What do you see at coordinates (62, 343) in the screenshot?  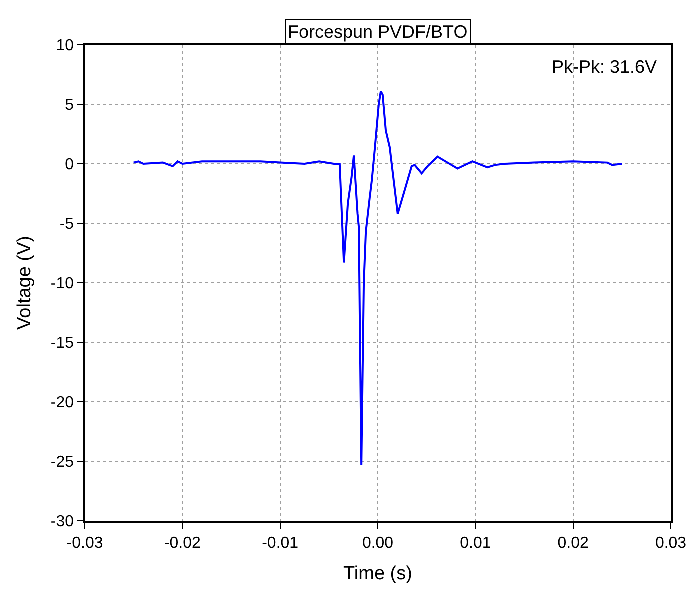 I see `y-tick-label: -15` at bounding box center [62, 343].